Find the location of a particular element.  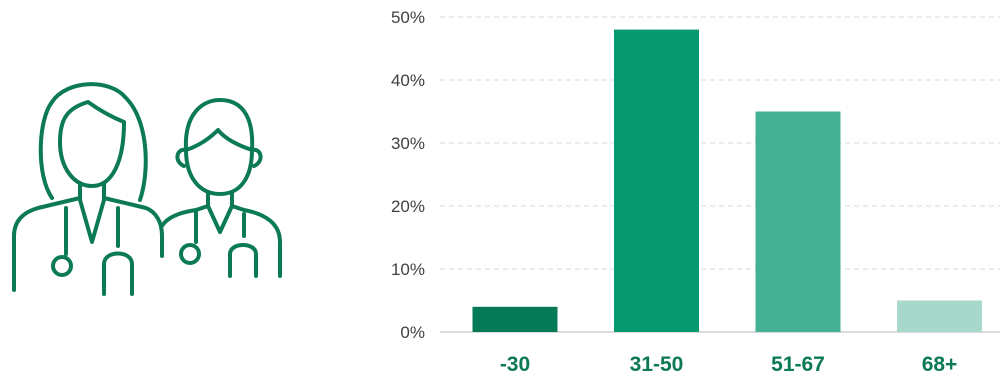

bar-68+ is located at coordinates (939, 316).